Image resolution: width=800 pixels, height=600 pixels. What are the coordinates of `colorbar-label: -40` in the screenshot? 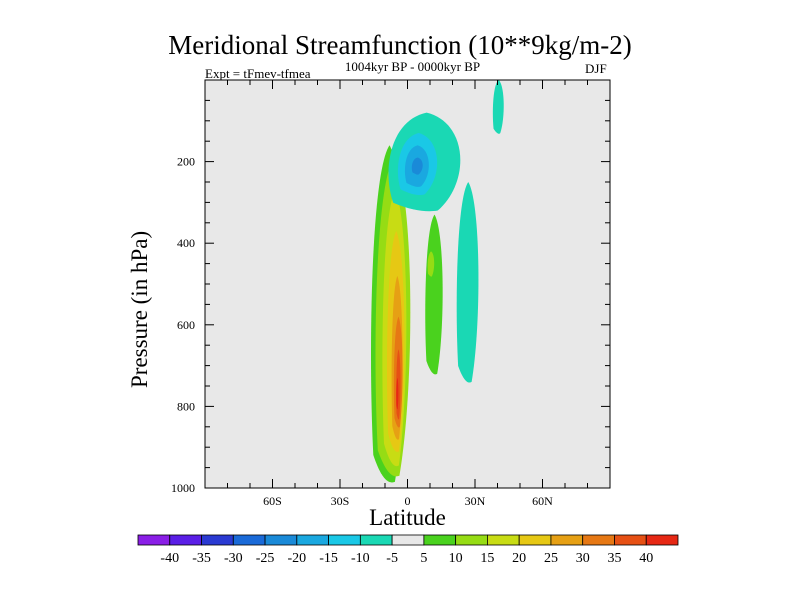 It's located at (169, 558).